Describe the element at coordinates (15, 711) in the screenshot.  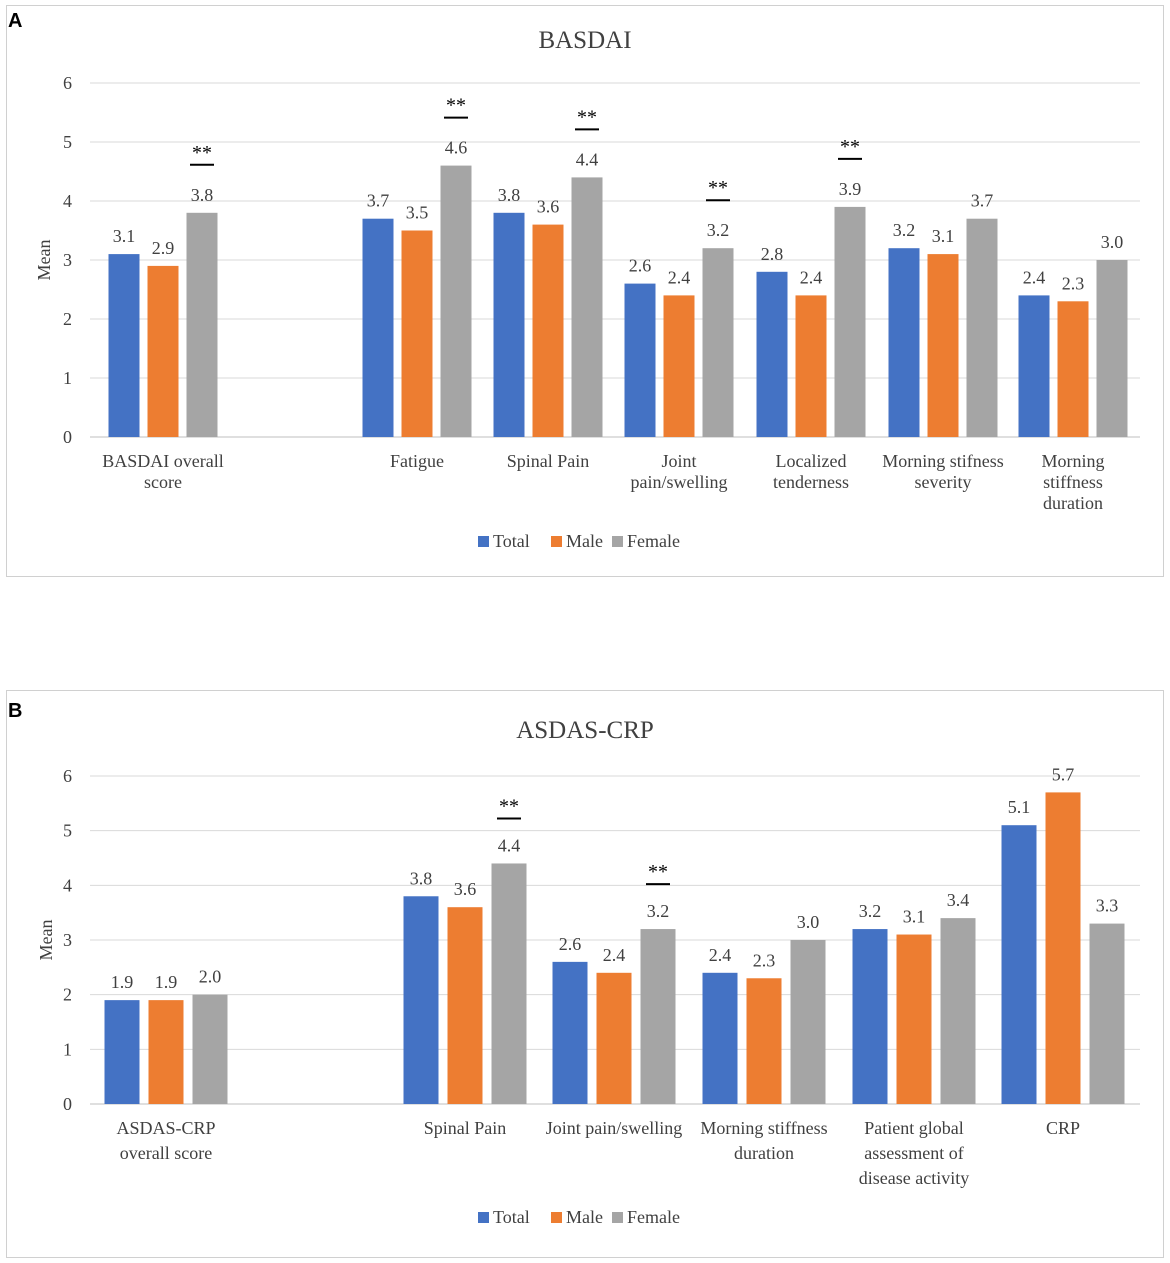
I see `panel-b-letter: B` at that location.